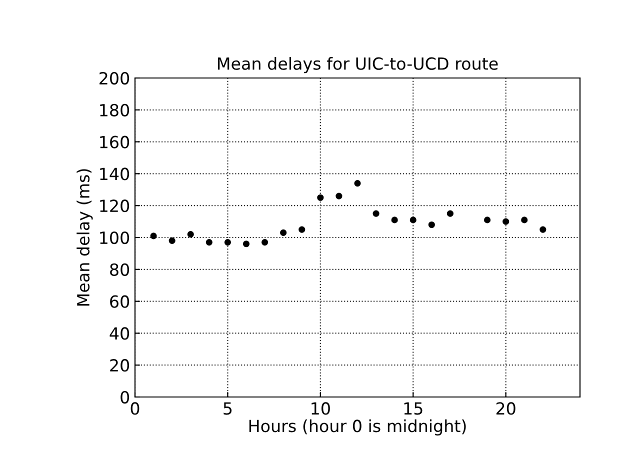  I want to click on x-axis-title: Hours (hour 0 is midnight), so click(357, 427).